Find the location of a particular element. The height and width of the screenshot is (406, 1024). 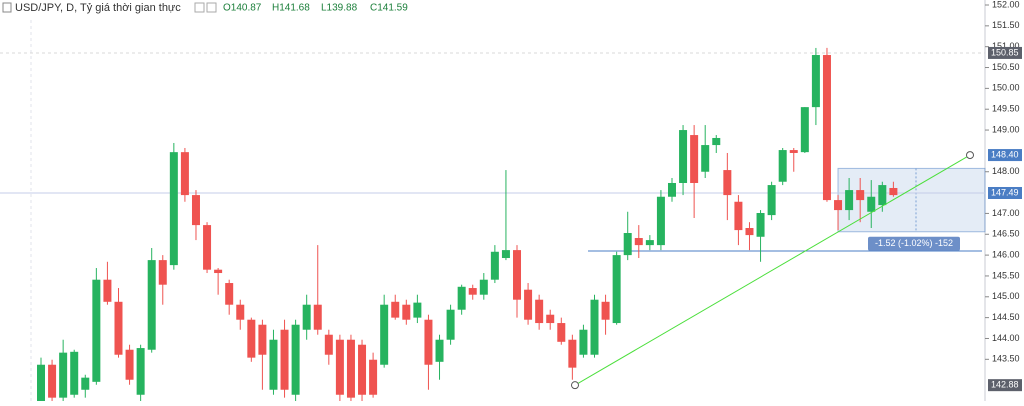

y-tick-label: 146.50 is located at coordinates (1006, 234).